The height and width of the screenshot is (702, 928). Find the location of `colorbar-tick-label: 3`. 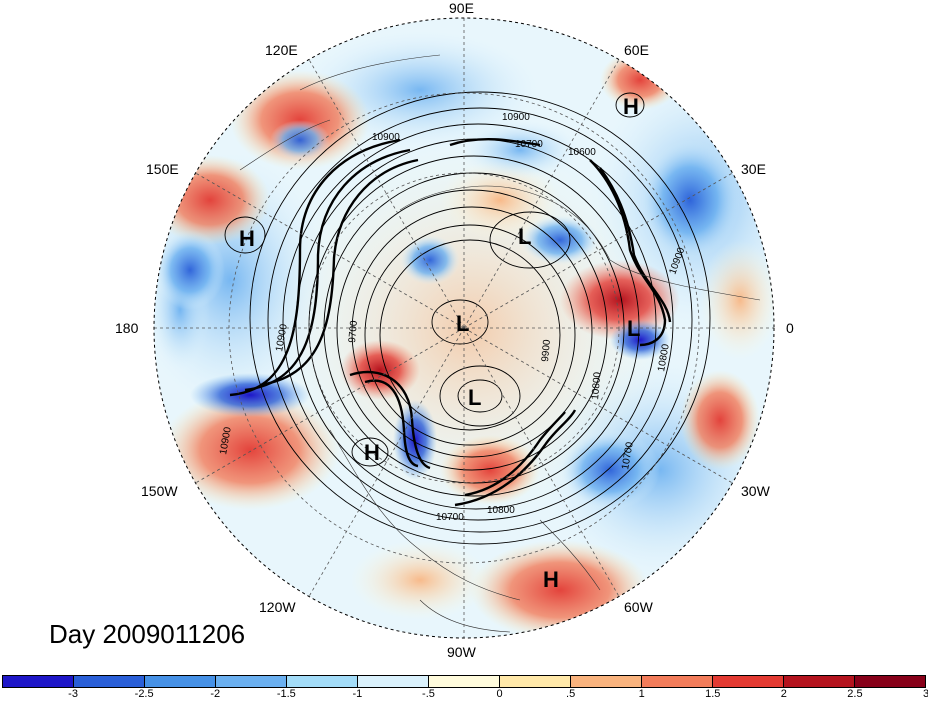

colorbar-tick-label: 3 is located at coordinates (925, 694).